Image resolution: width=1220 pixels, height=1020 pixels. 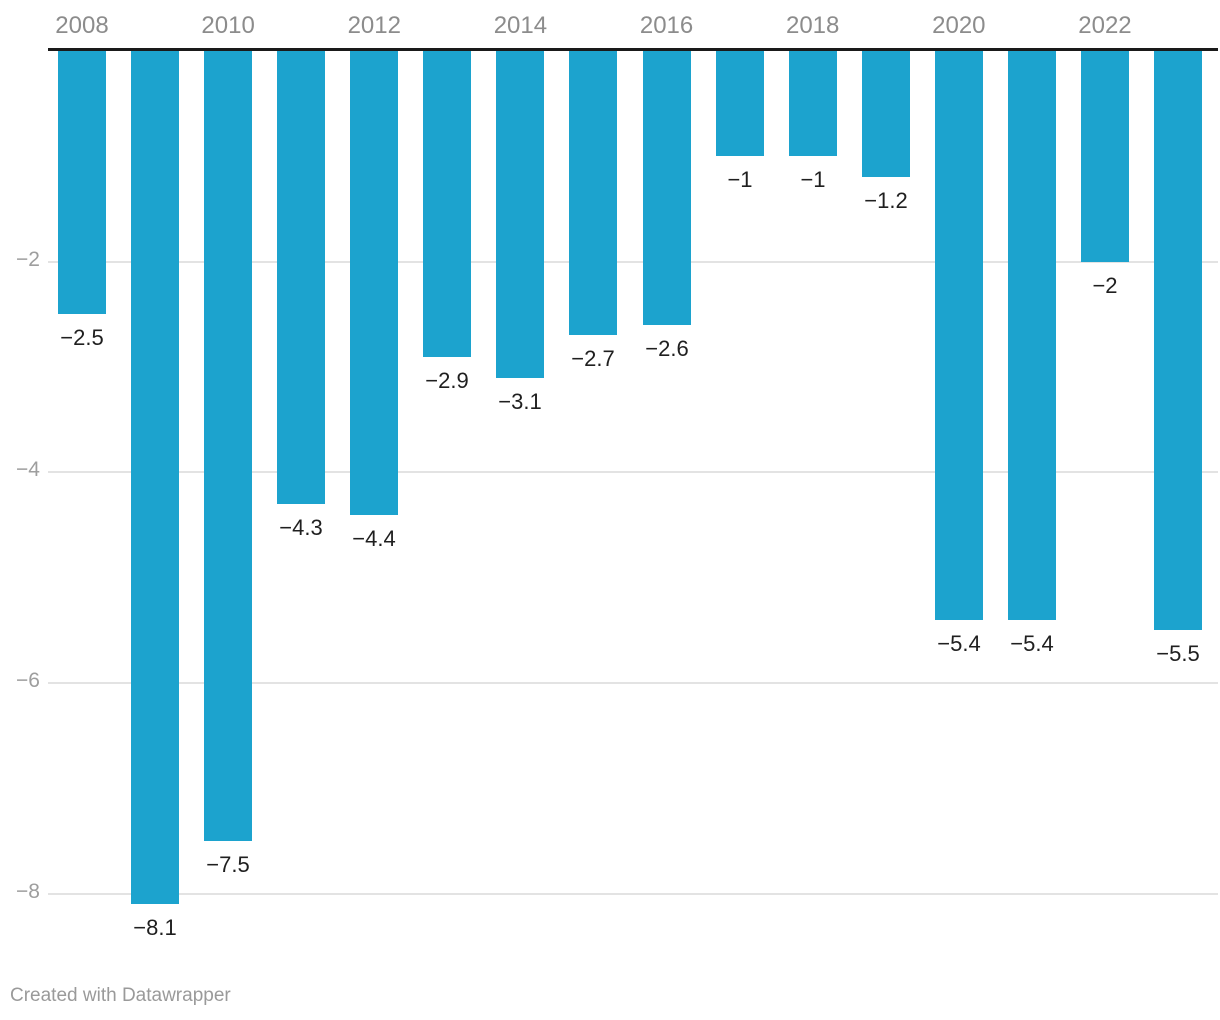 I want to click on bar-value-label: −5.5, so click(x=1178, y=653).